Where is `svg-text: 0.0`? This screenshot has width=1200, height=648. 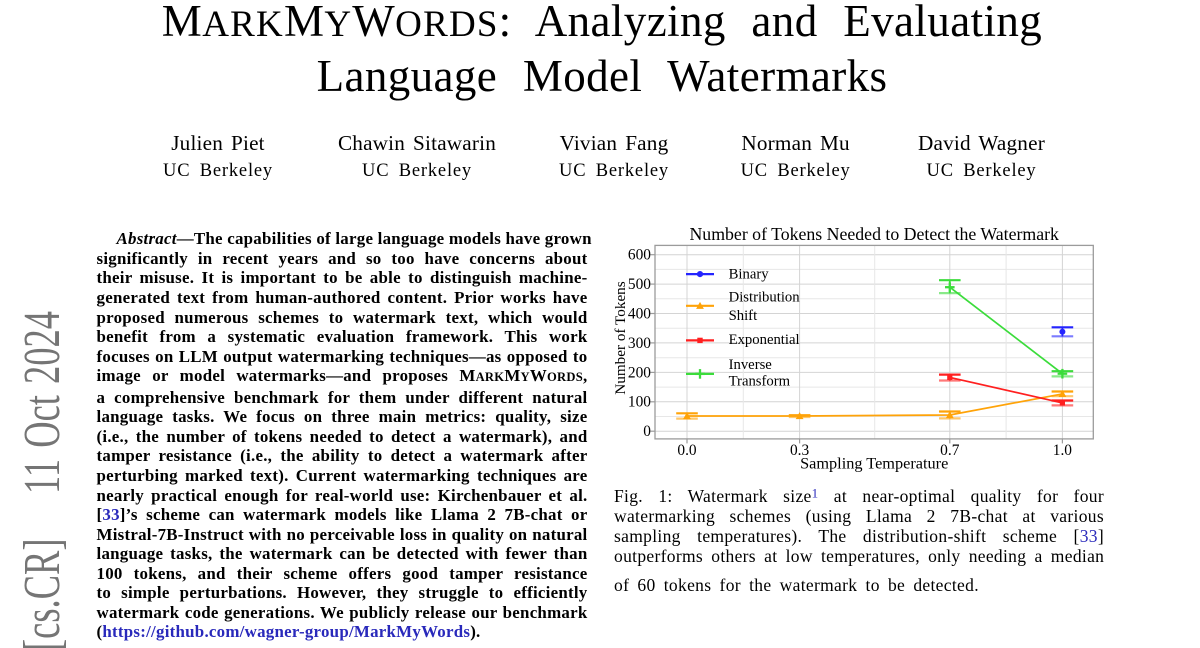 svg-text: 0.0 is located at coordinates (687, 450).